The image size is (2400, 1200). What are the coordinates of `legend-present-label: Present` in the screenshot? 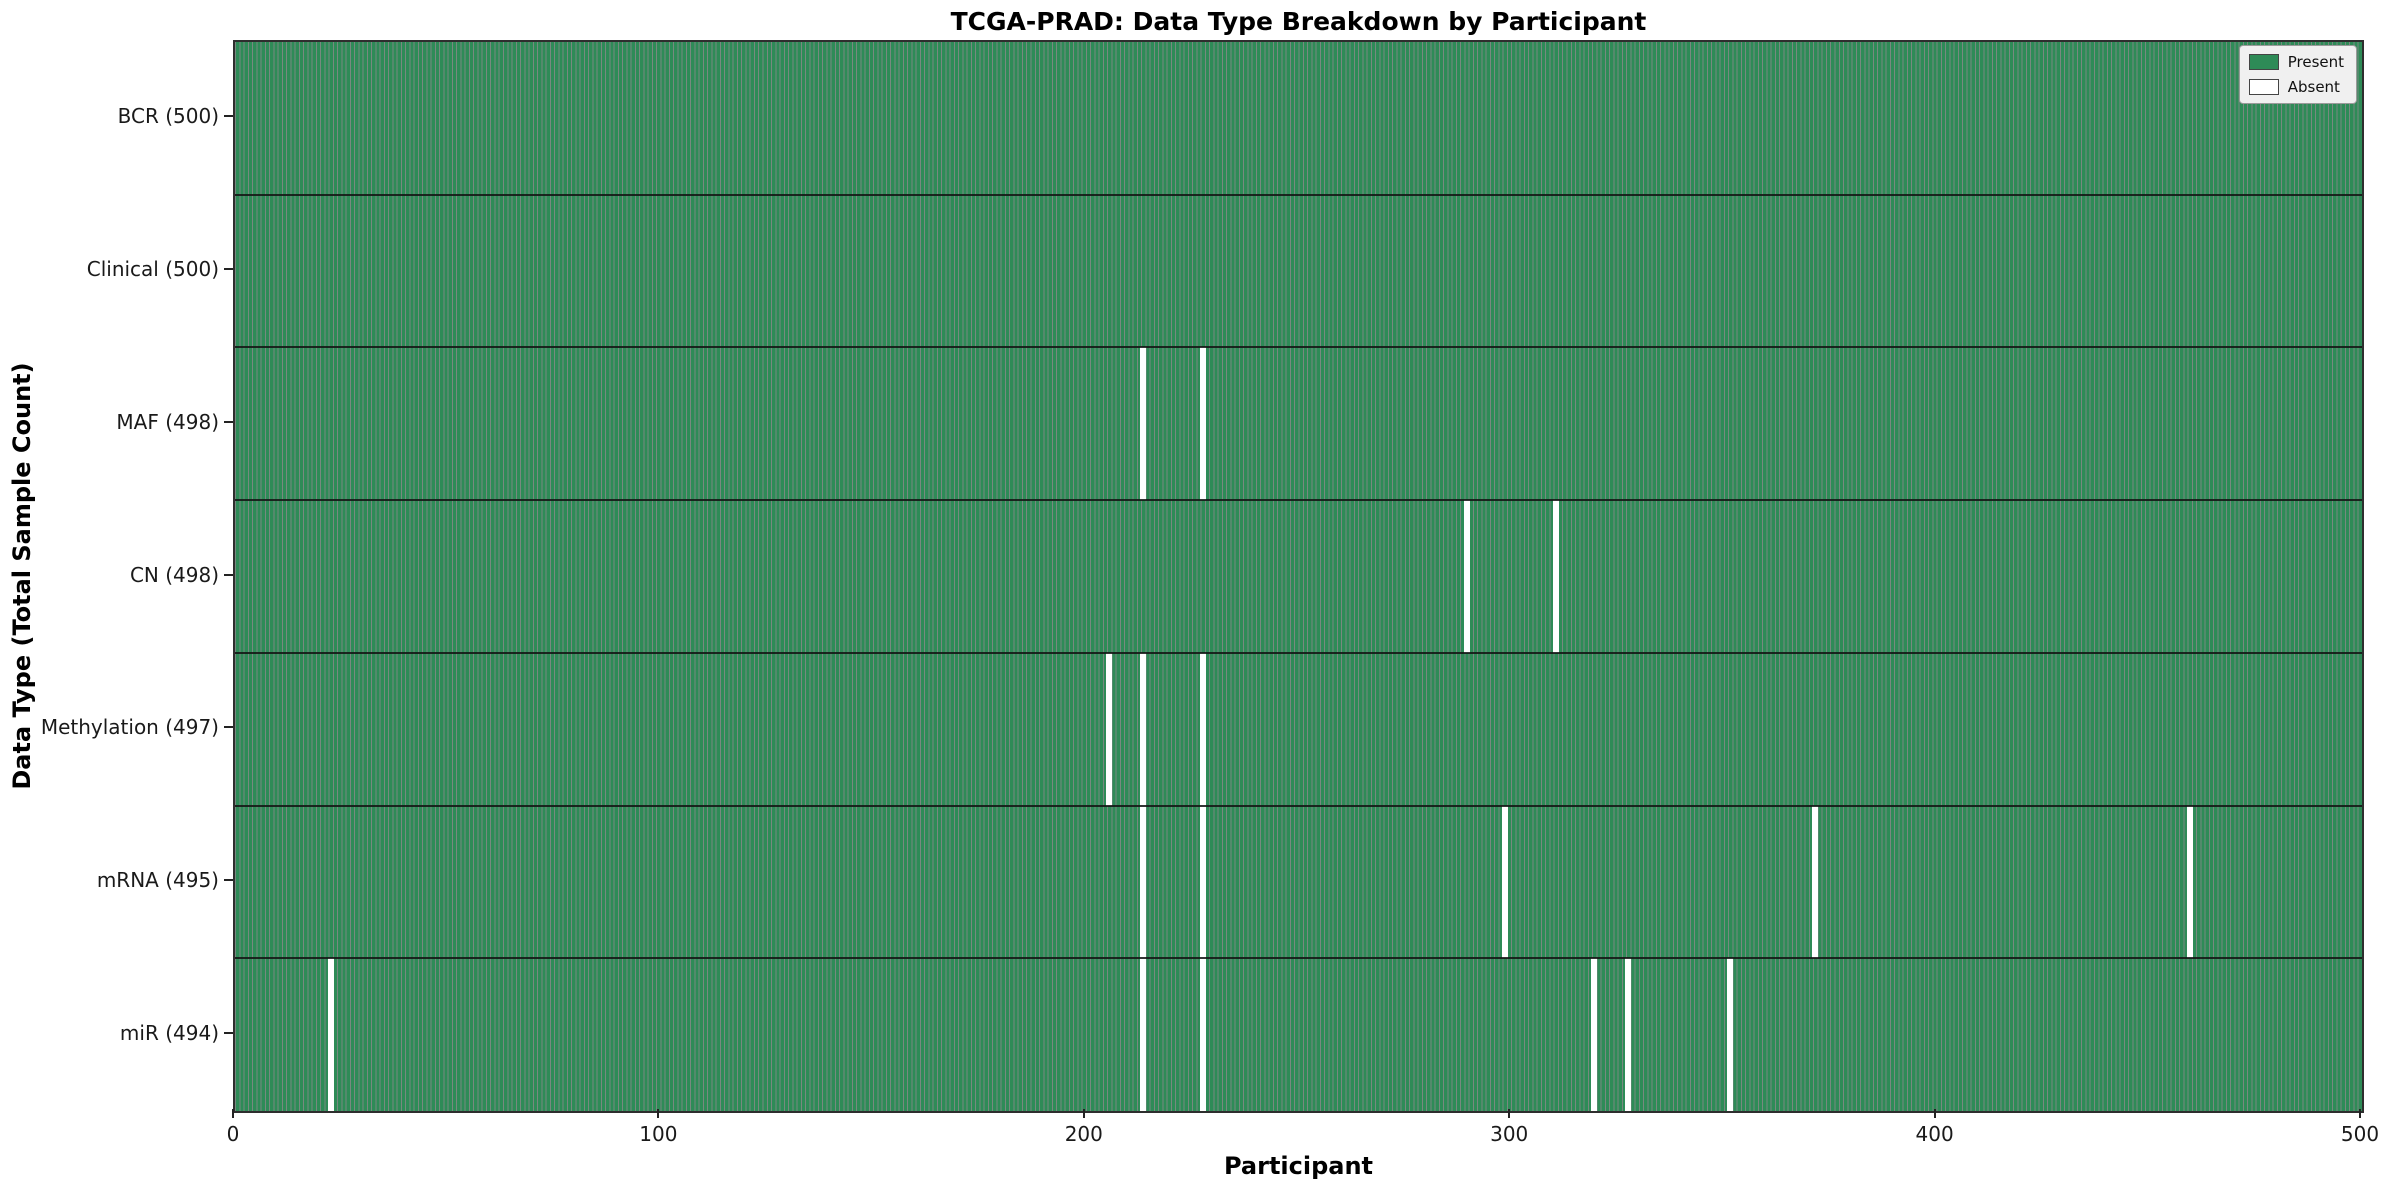 It's located at (2315, 62).